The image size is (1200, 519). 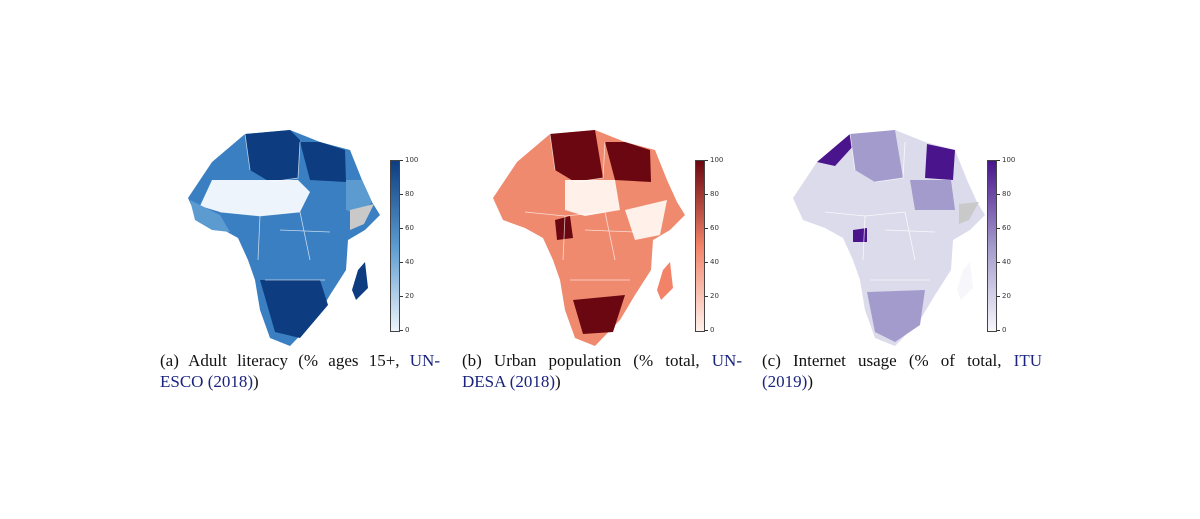 I want to click on africa-landmass, so click(x=589, y=238).